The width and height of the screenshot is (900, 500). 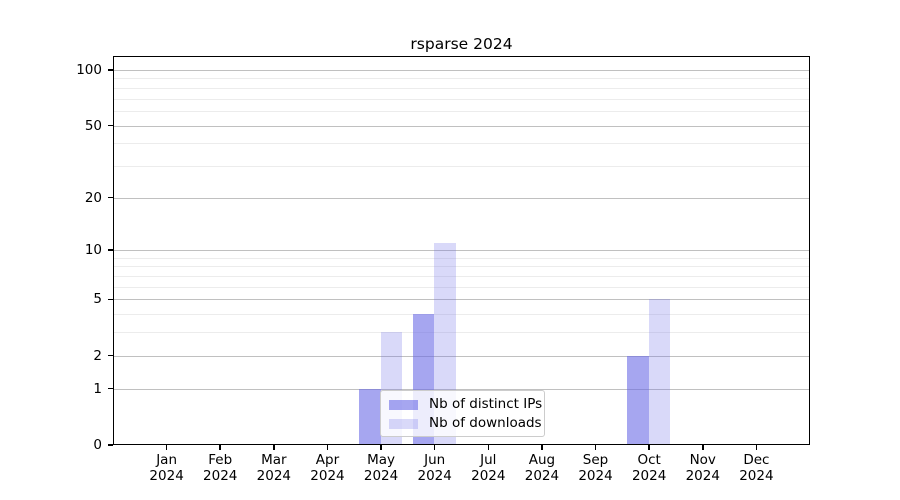 What do you see at coordinates (381, 460) in the screenshot?
I see `x-axis-month-text: May` at bounding box center [381, 460].